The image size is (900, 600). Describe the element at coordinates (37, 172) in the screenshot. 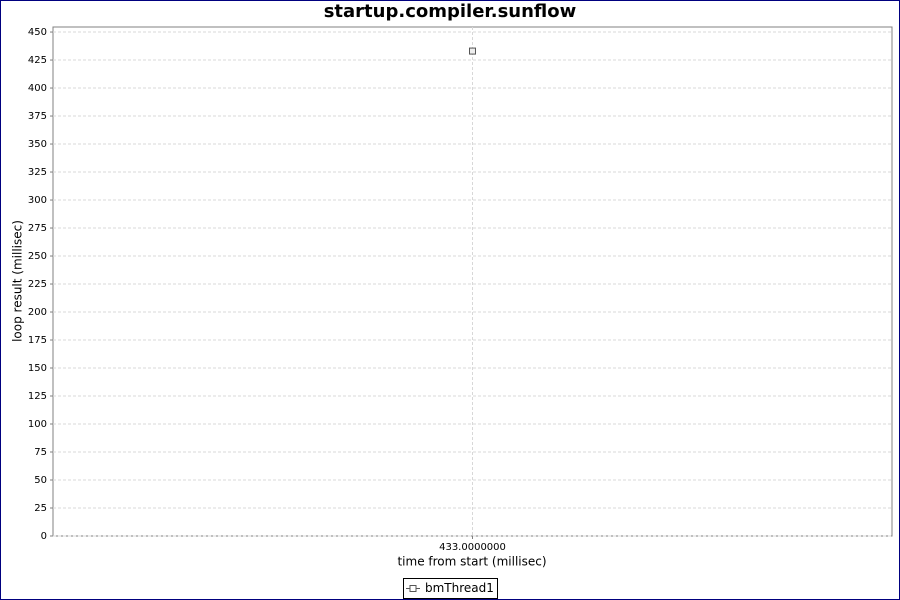

I see `y-tick-label: 325` at that location.